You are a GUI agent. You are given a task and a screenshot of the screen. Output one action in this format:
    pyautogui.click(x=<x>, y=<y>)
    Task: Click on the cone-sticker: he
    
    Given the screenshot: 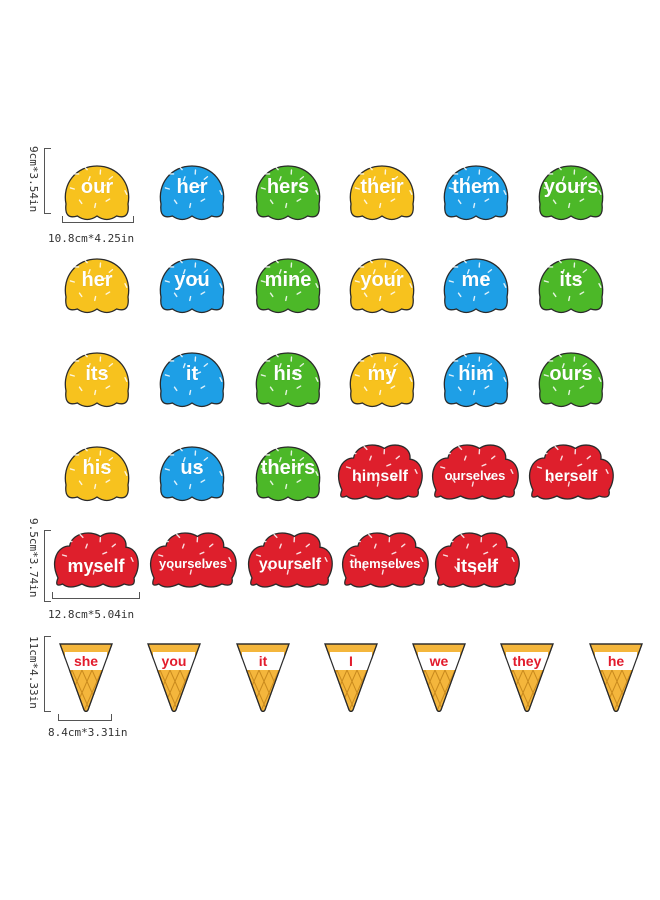 What is the action you would take?
    pyautogui.click(x=616, y=676)
    